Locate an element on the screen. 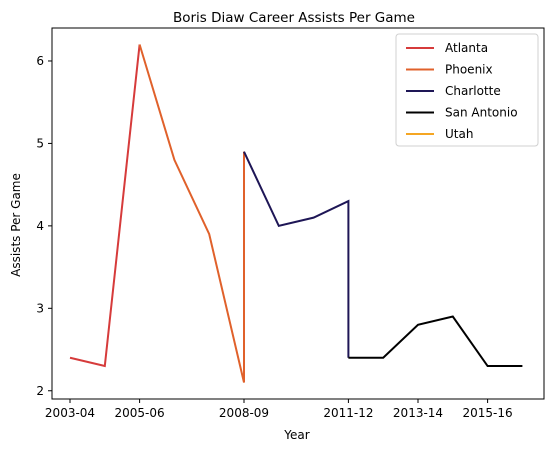 This screenshot has width=557, height=453. x-tick-label: 2013-14 is located at coordinates (418, 413).